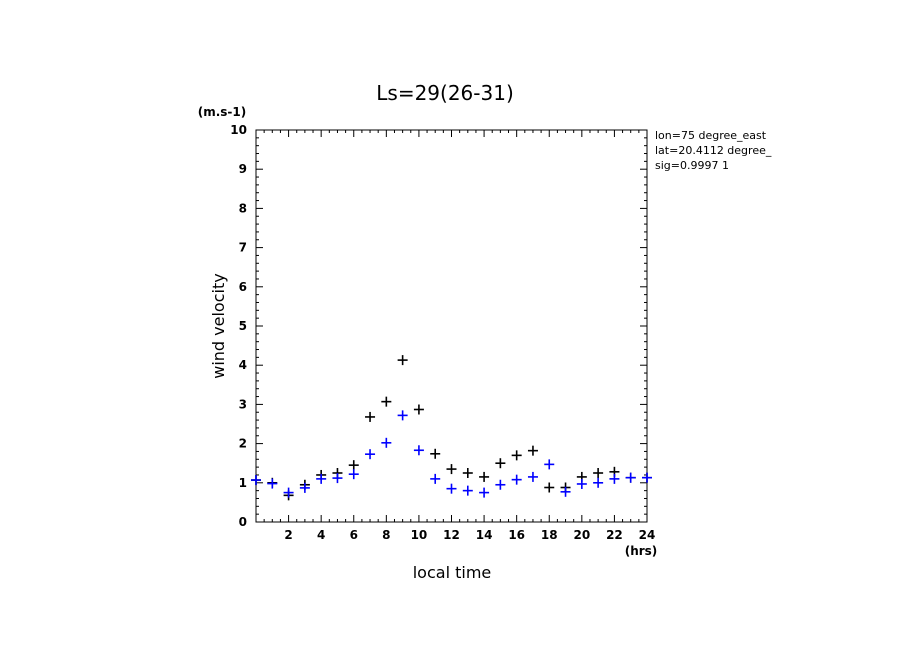 This screenshot has height=654, width=904. Describe the element at coordinates (647, 535) in the screenshot. I see `x-tick-label: 24` at that location.